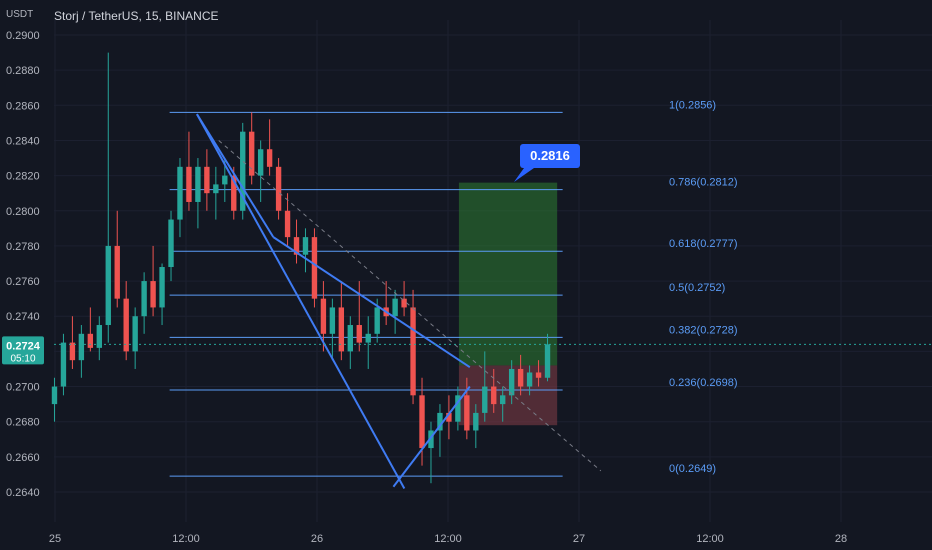  Describe the element at coordinates (23, 317) in the screenshot. I see `y-tick-label: 0.2740` at that location.